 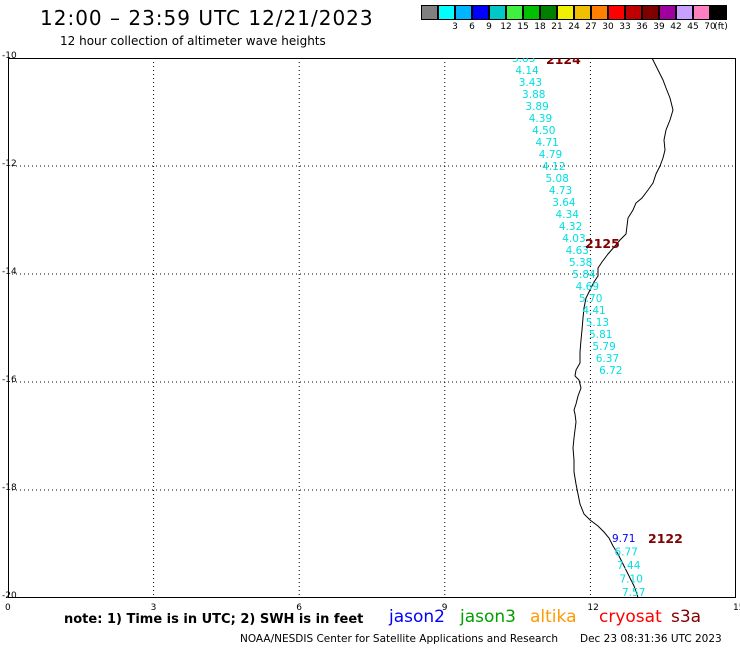 I want to click on legend-label: 3, so click(x=455, y=27).